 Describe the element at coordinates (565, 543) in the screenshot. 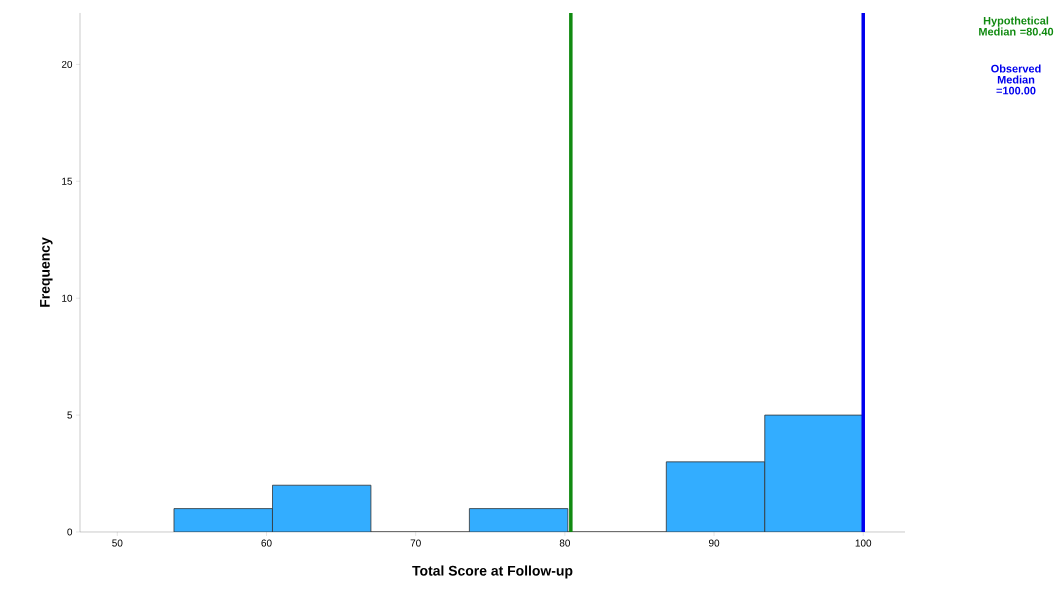

I see `x-tick-label: 80` at that location.